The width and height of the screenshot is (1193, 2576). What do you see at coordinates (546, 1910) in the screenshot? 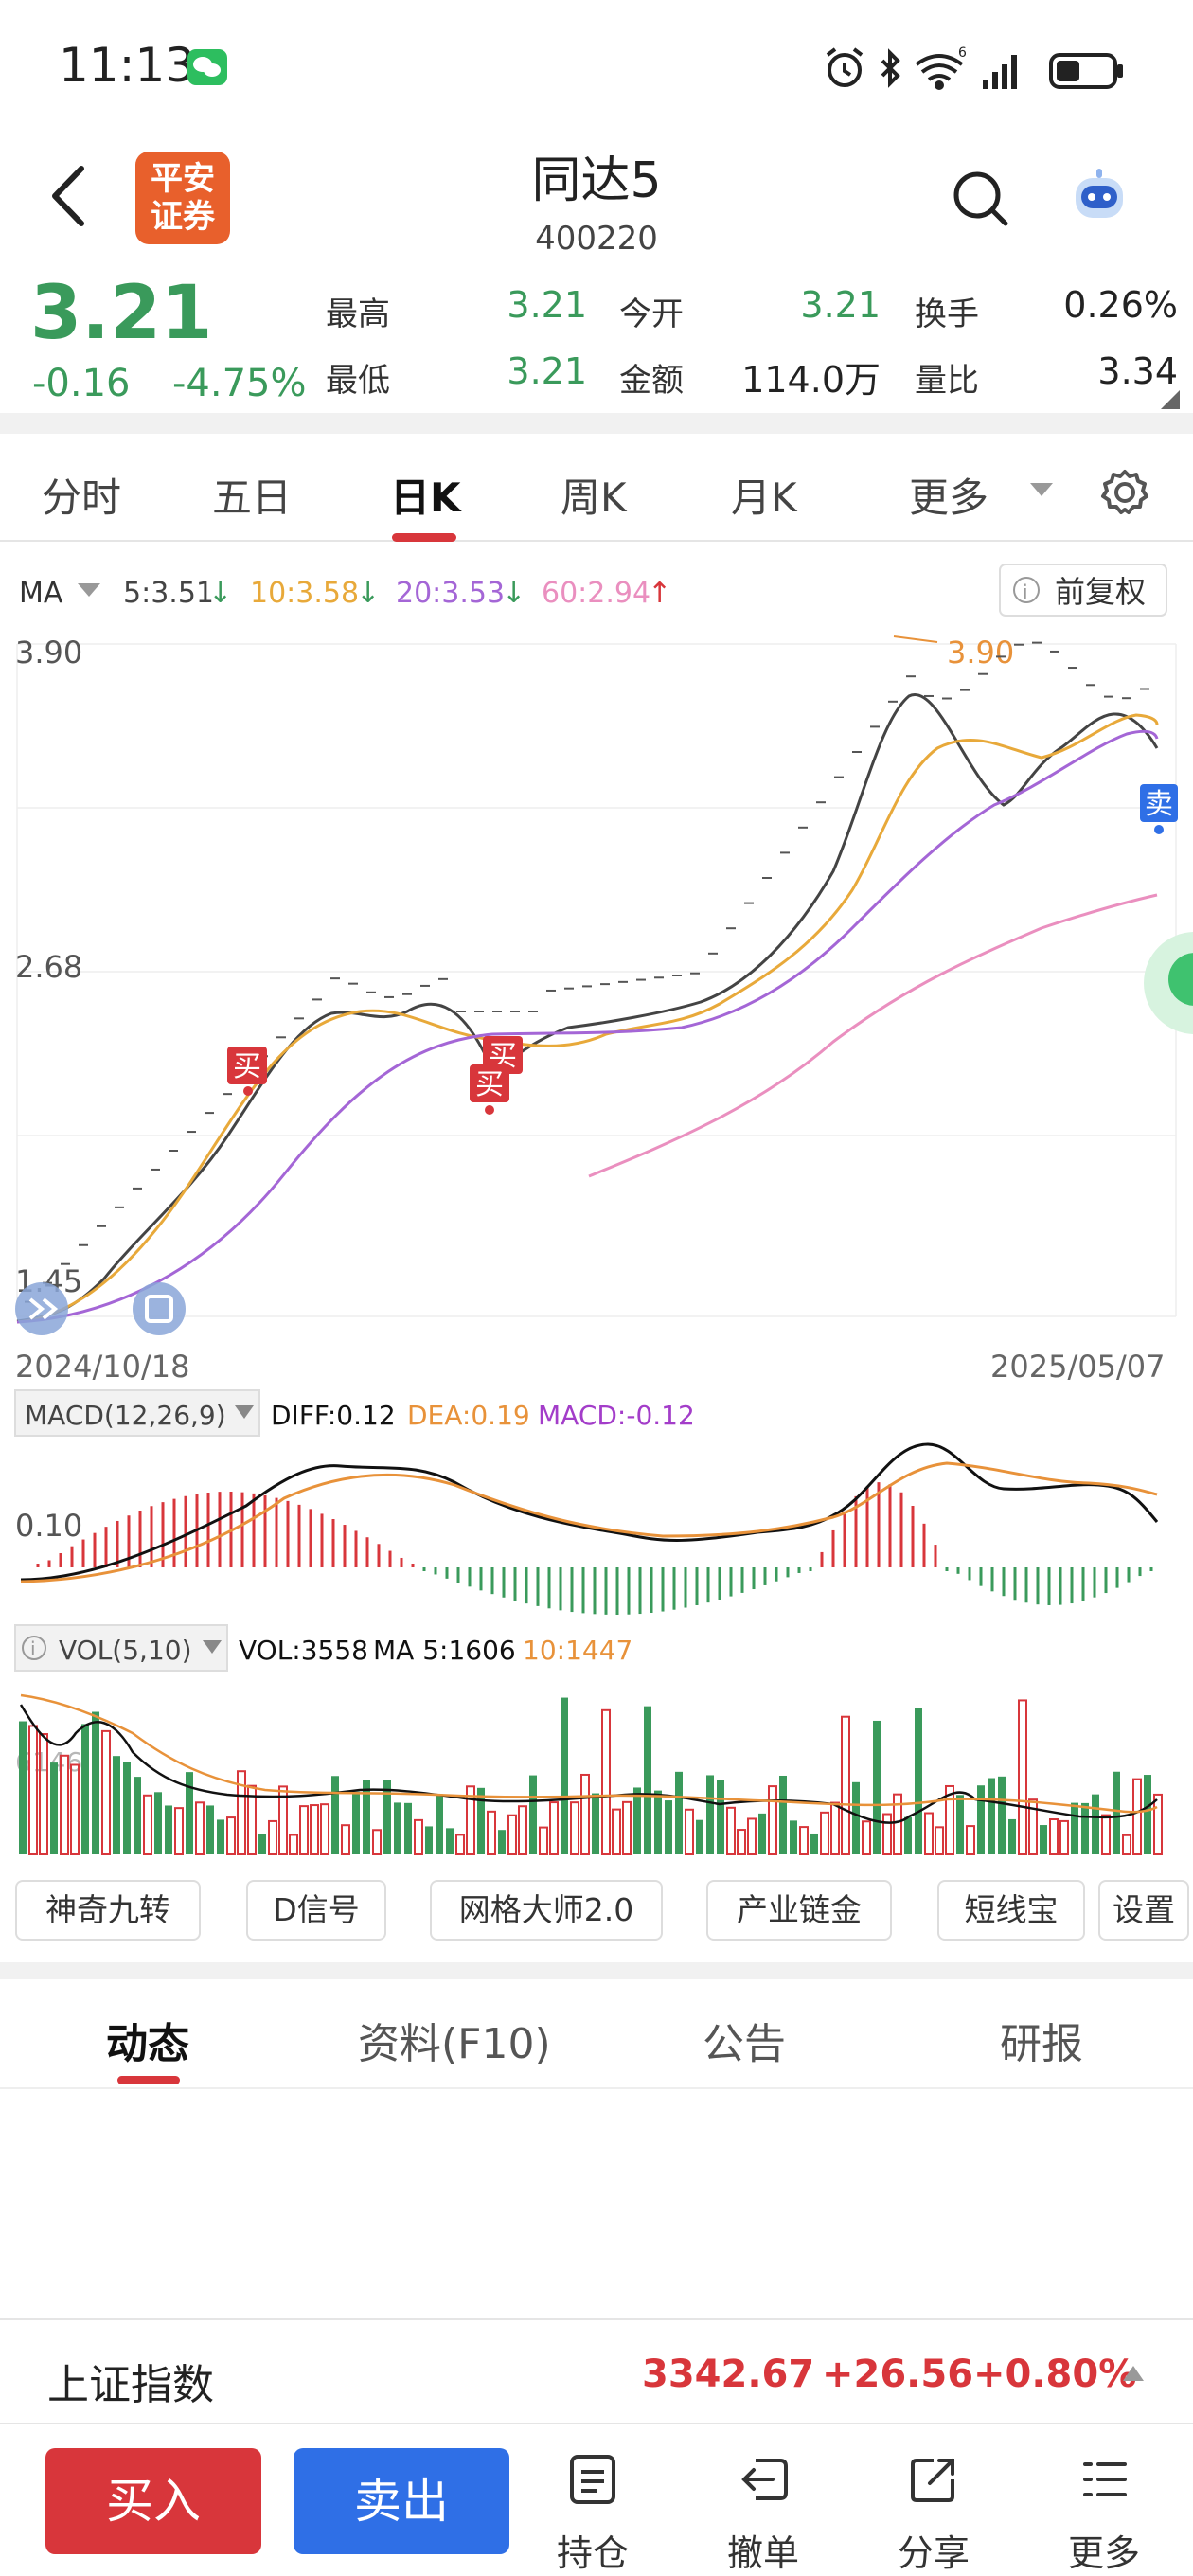
I see `indicator-grid-master-button: 网格大师2.0` at bounding box center [546, 1910].